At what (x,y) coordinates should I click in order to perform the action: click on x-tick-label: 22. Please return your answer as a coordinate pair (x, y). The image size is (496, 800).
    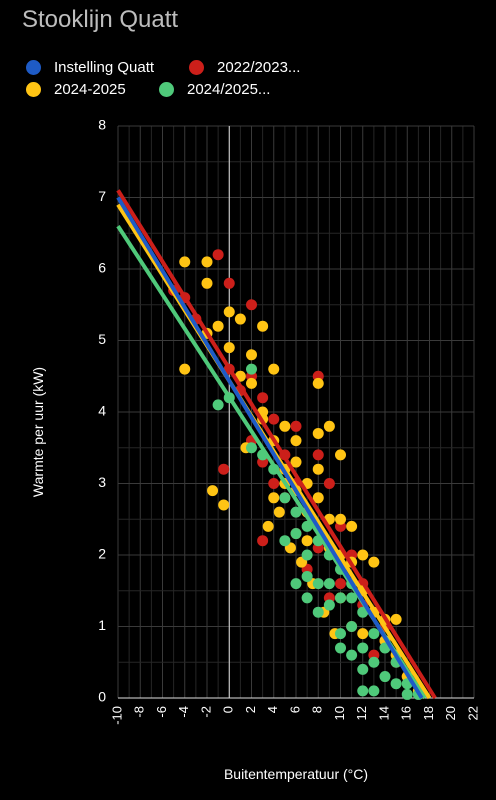
    Looking at the image, I should click on (472, 713).